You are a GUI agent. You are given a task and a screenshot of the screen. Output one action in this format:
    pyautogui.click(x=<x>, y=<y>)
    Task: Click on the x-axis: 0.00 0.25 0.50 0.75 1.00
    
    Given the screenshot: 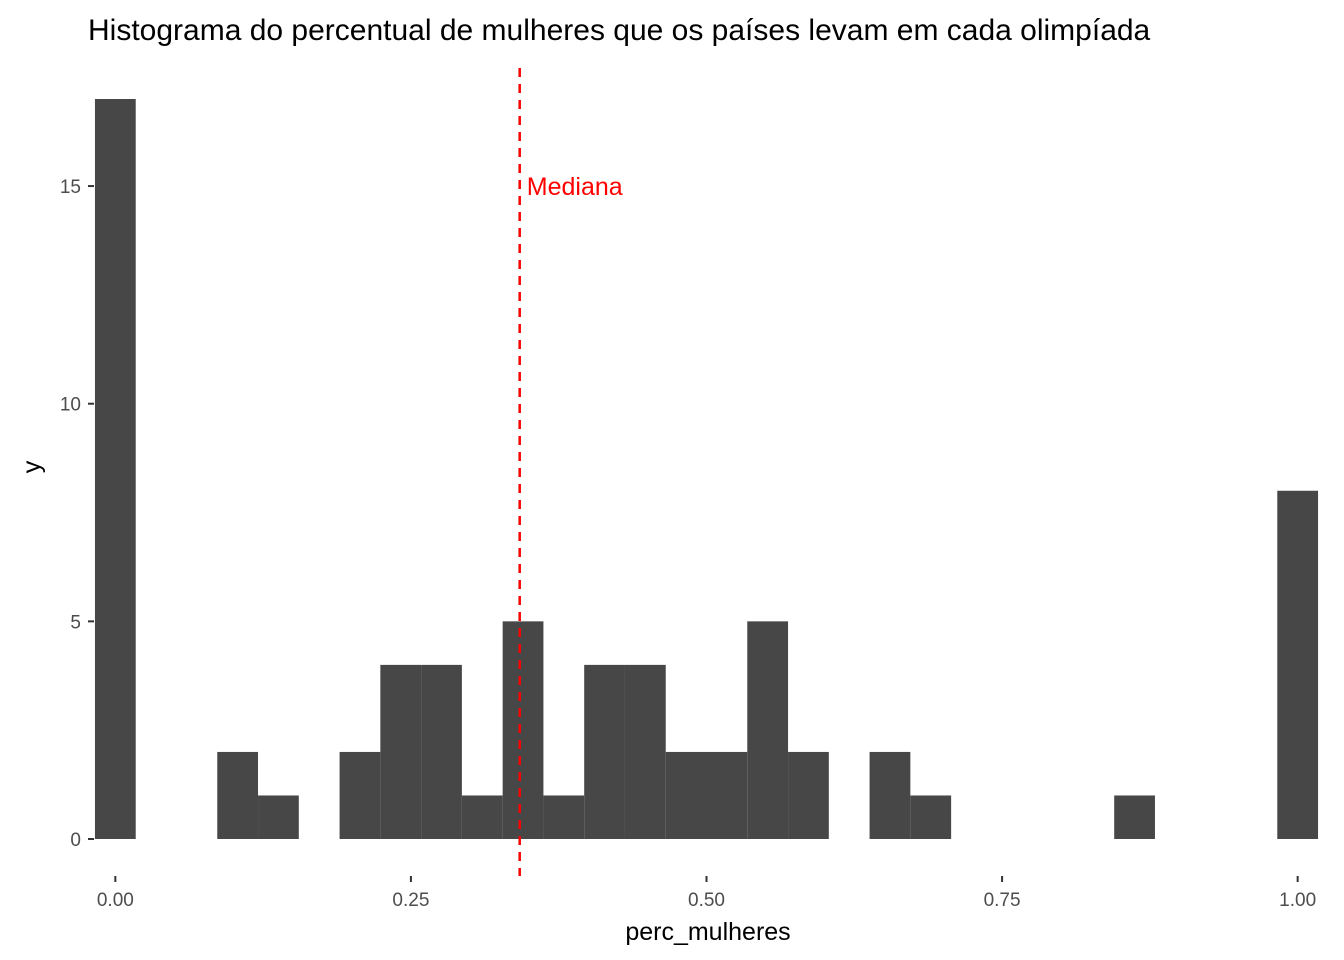 What is the action you would take?
    pyautogui.click(x=706, y=893)
    